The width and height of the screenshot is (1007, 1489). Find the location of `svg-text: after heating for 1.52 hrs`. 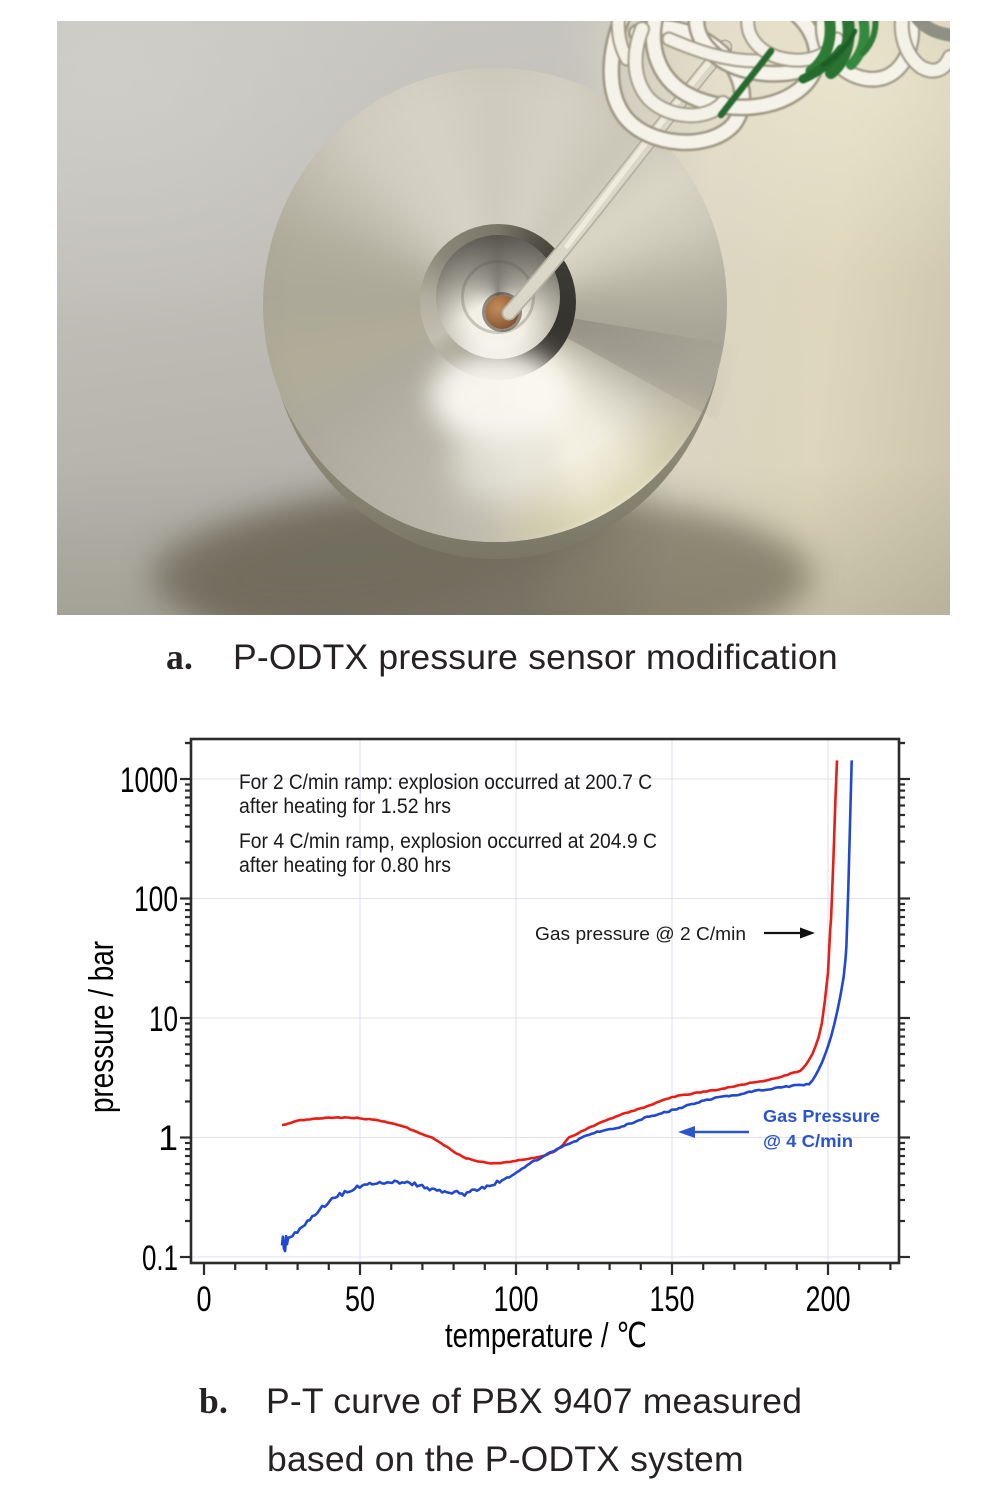

svg-text: after heating for 1.52 hrs is located at coordinates (345, 806).